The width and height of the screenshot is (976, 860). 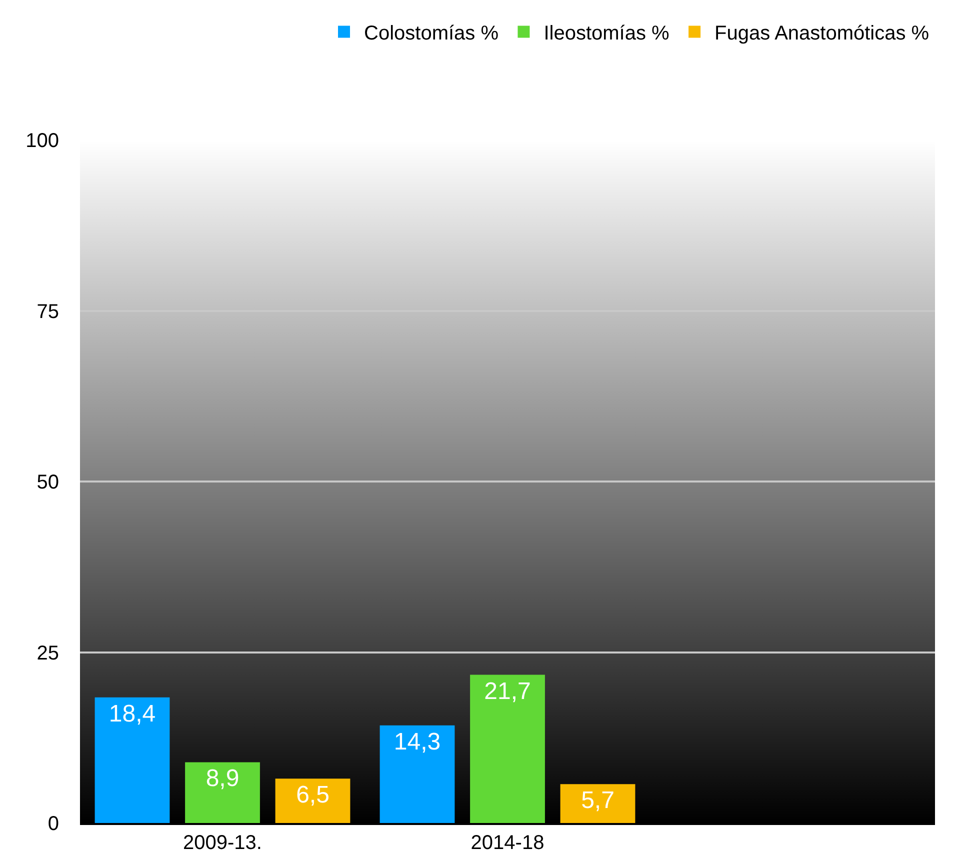 What do you see at coordinates (132, 714) in the screenshot?
I see `data-label: 18,4` at bounding box center [132, 714].